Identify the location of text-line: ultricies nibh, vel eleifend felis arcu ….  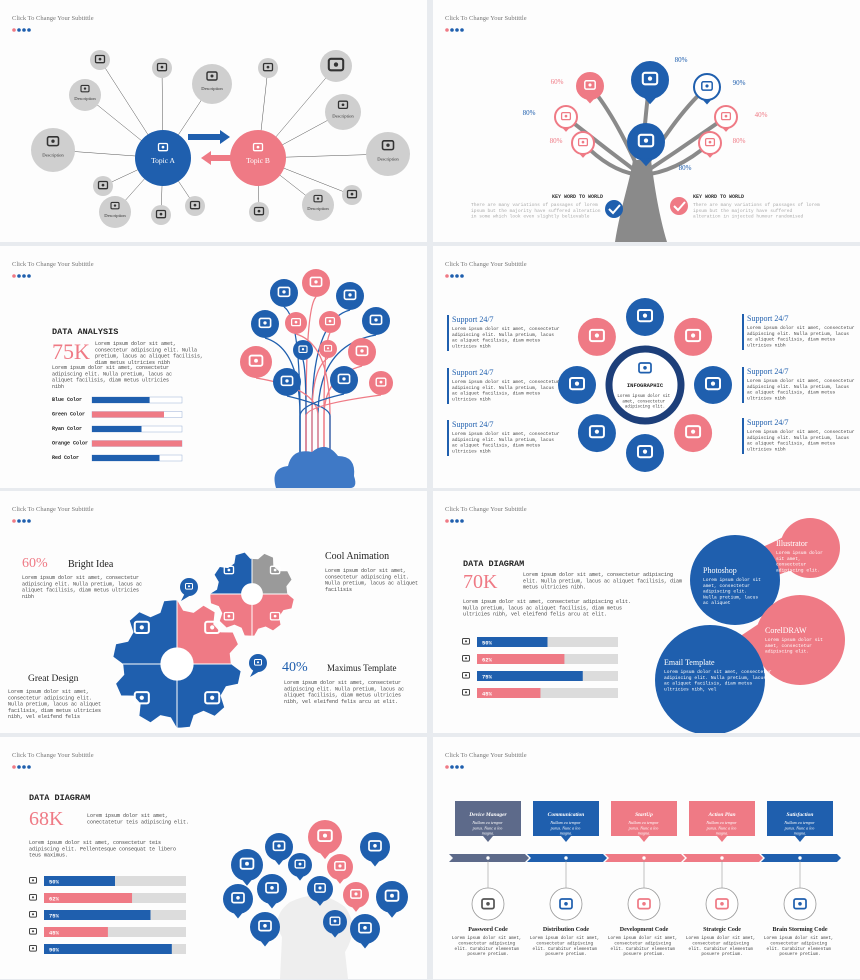
(535, 615).